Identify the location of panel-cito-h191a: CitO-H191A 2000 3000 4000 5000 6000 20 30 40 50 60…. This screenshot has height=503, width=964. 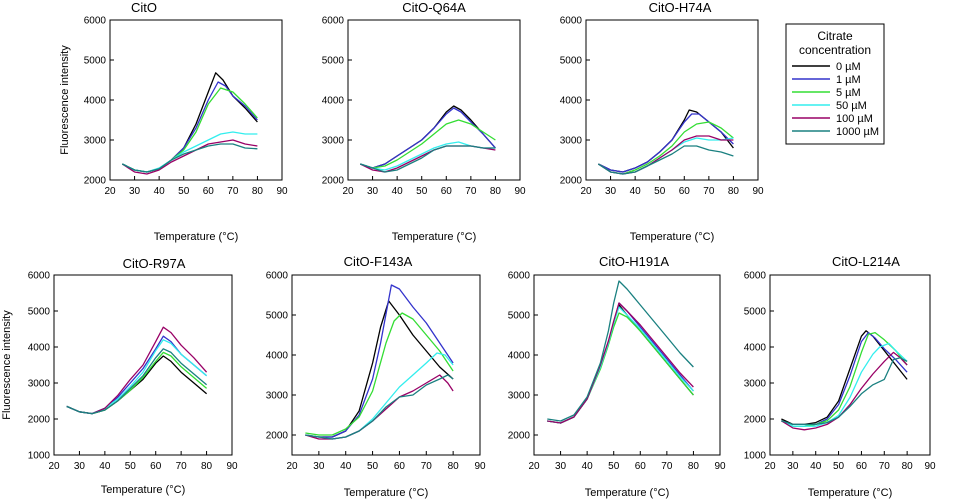
(617, 376).